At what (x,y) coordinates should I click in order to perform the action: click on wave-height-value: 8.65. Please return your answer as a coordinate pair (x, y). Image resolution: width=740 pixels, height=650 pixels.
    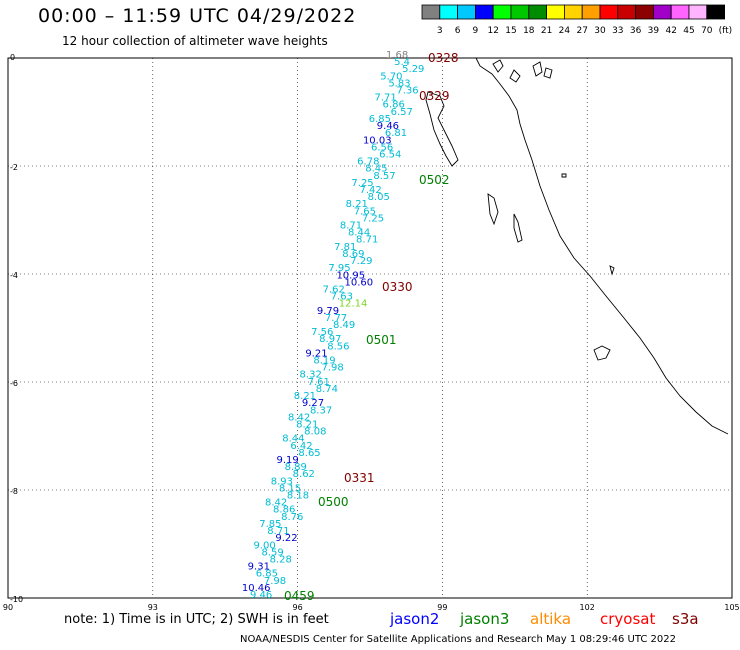
    Looking at the image, I should click on (309, 453).